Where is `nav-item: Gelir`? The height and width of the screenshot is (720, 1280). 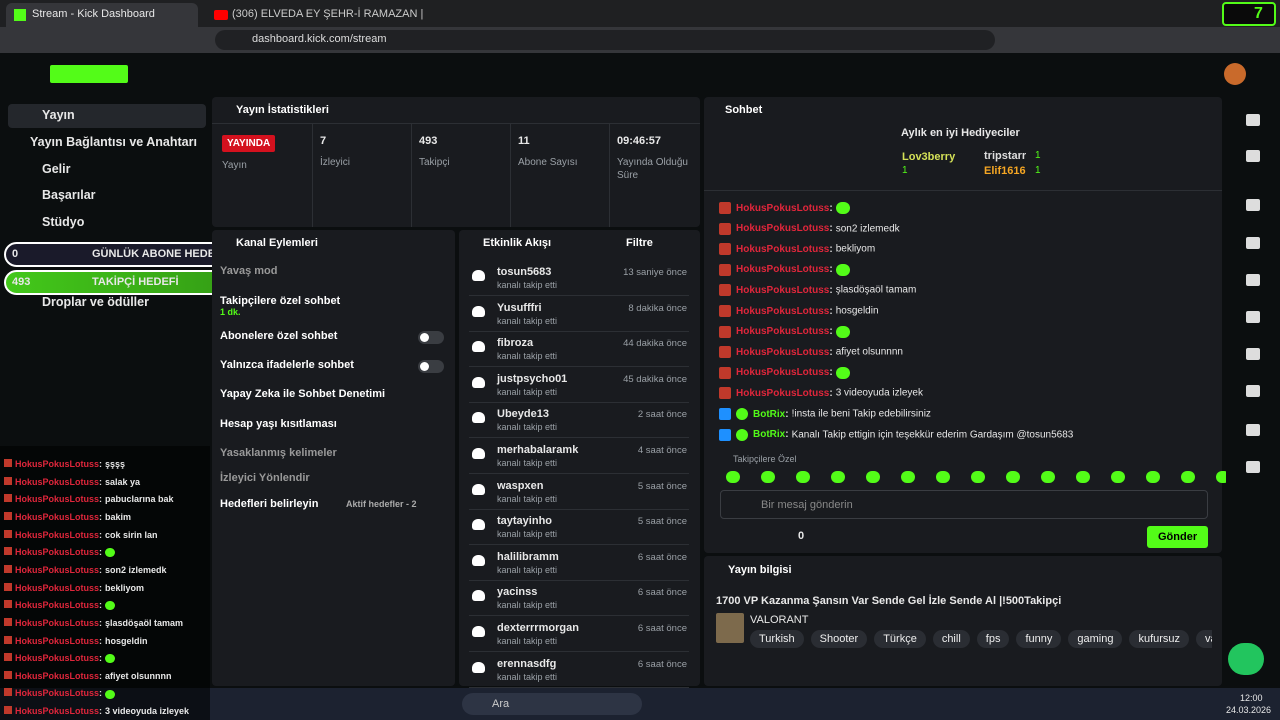
nav-item: Gelir is located at coordinates (56, 169).